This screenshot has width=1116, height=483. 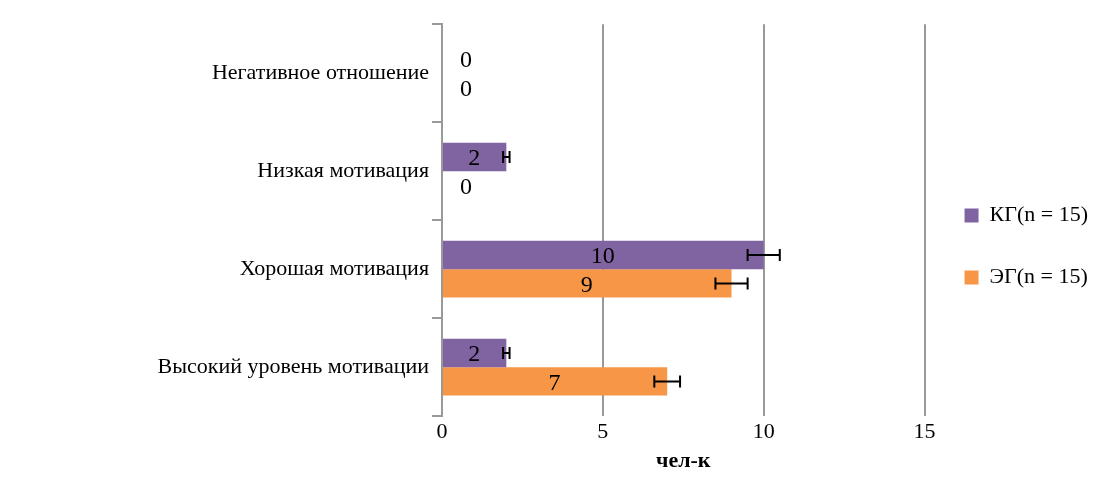 I want to click on x-tick-label: 0, so click(x=442, y=431).